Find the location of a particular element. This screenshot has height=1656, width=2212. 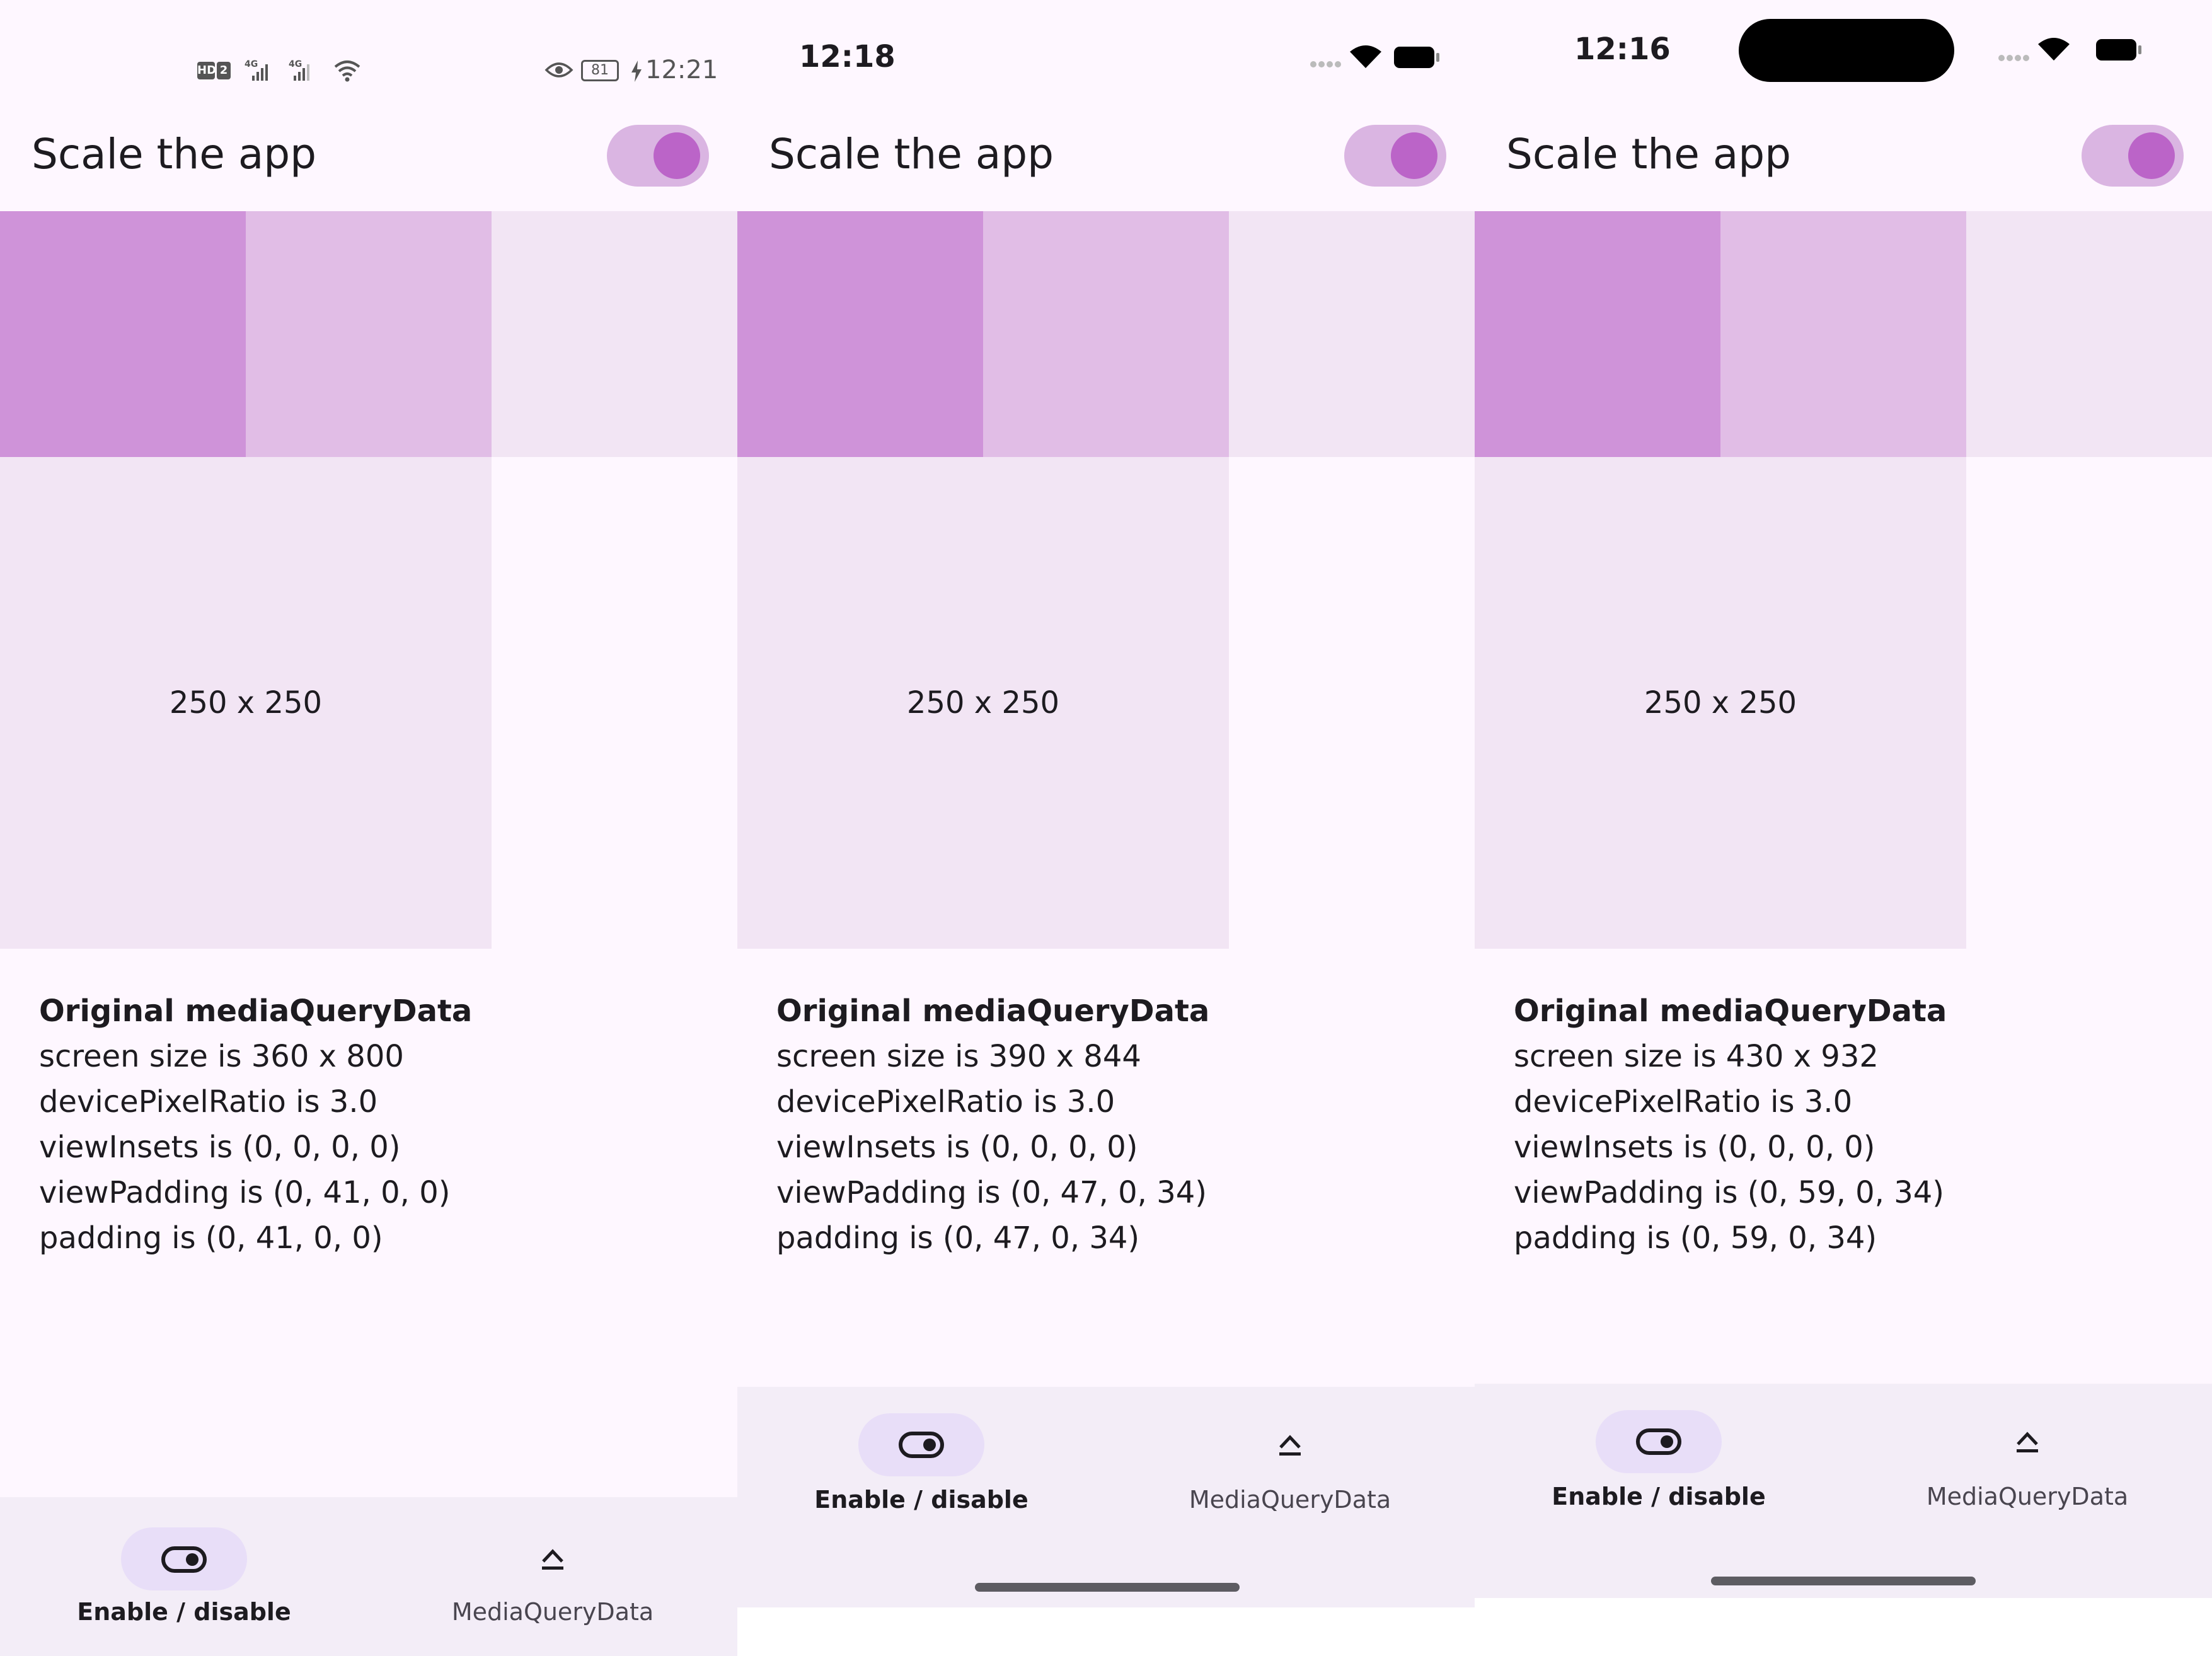

info-line: viewPadding is (0, 47, 0, 34) is located at coordinates (991, 1192).